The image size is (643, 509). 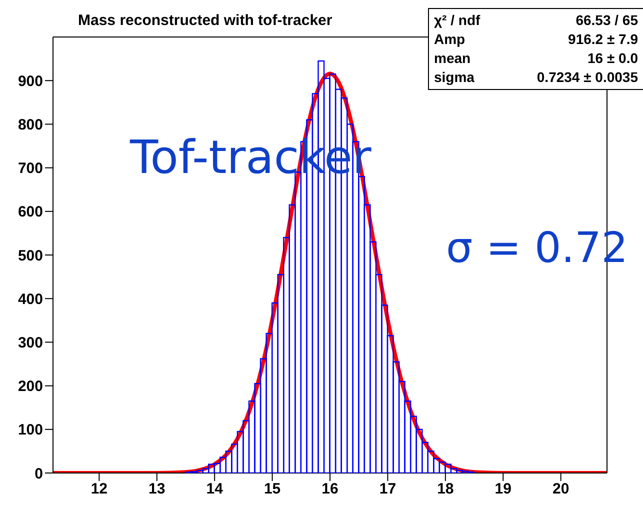 I want to click on x-tick-label: 17, so click(x=387, y=489).